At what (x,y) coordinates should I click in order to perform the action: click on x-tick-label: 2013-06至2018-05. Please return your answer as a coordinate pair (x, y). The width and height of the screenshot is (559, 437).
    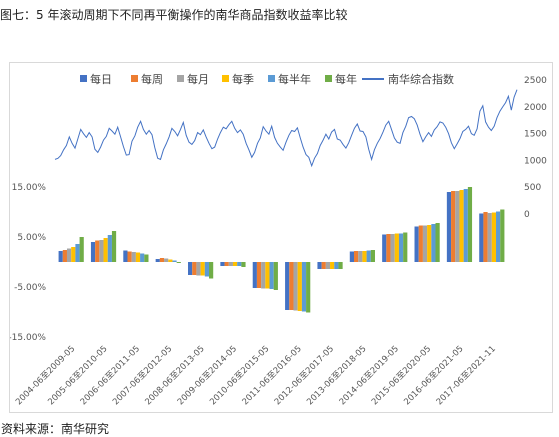
    Looking at the image, I should click on (336, 375).